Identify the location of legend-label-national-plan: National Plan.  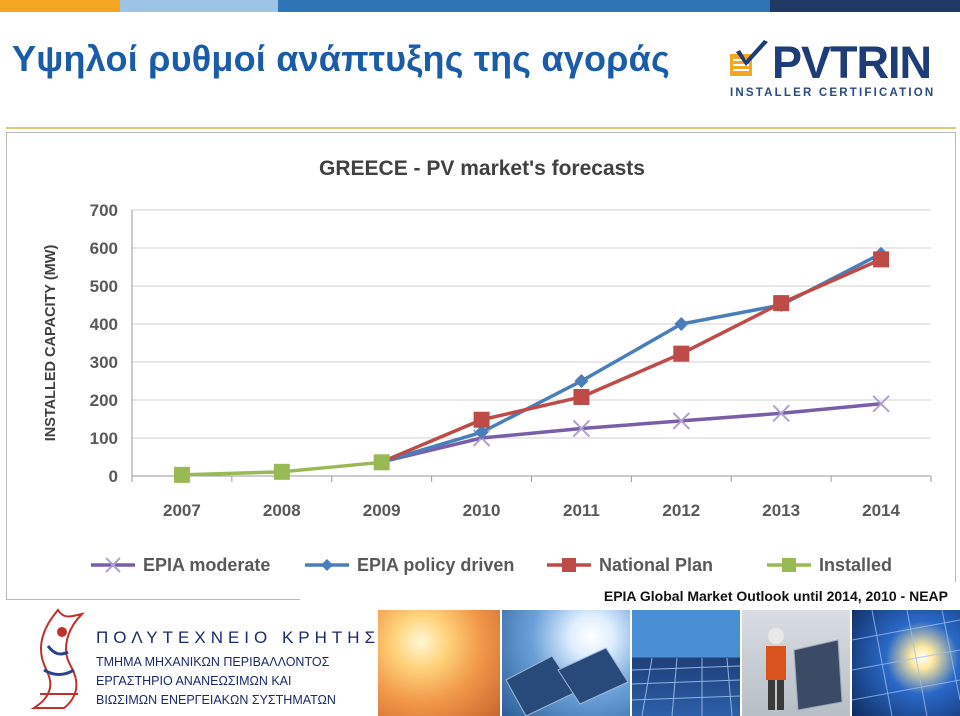
(656, 565).